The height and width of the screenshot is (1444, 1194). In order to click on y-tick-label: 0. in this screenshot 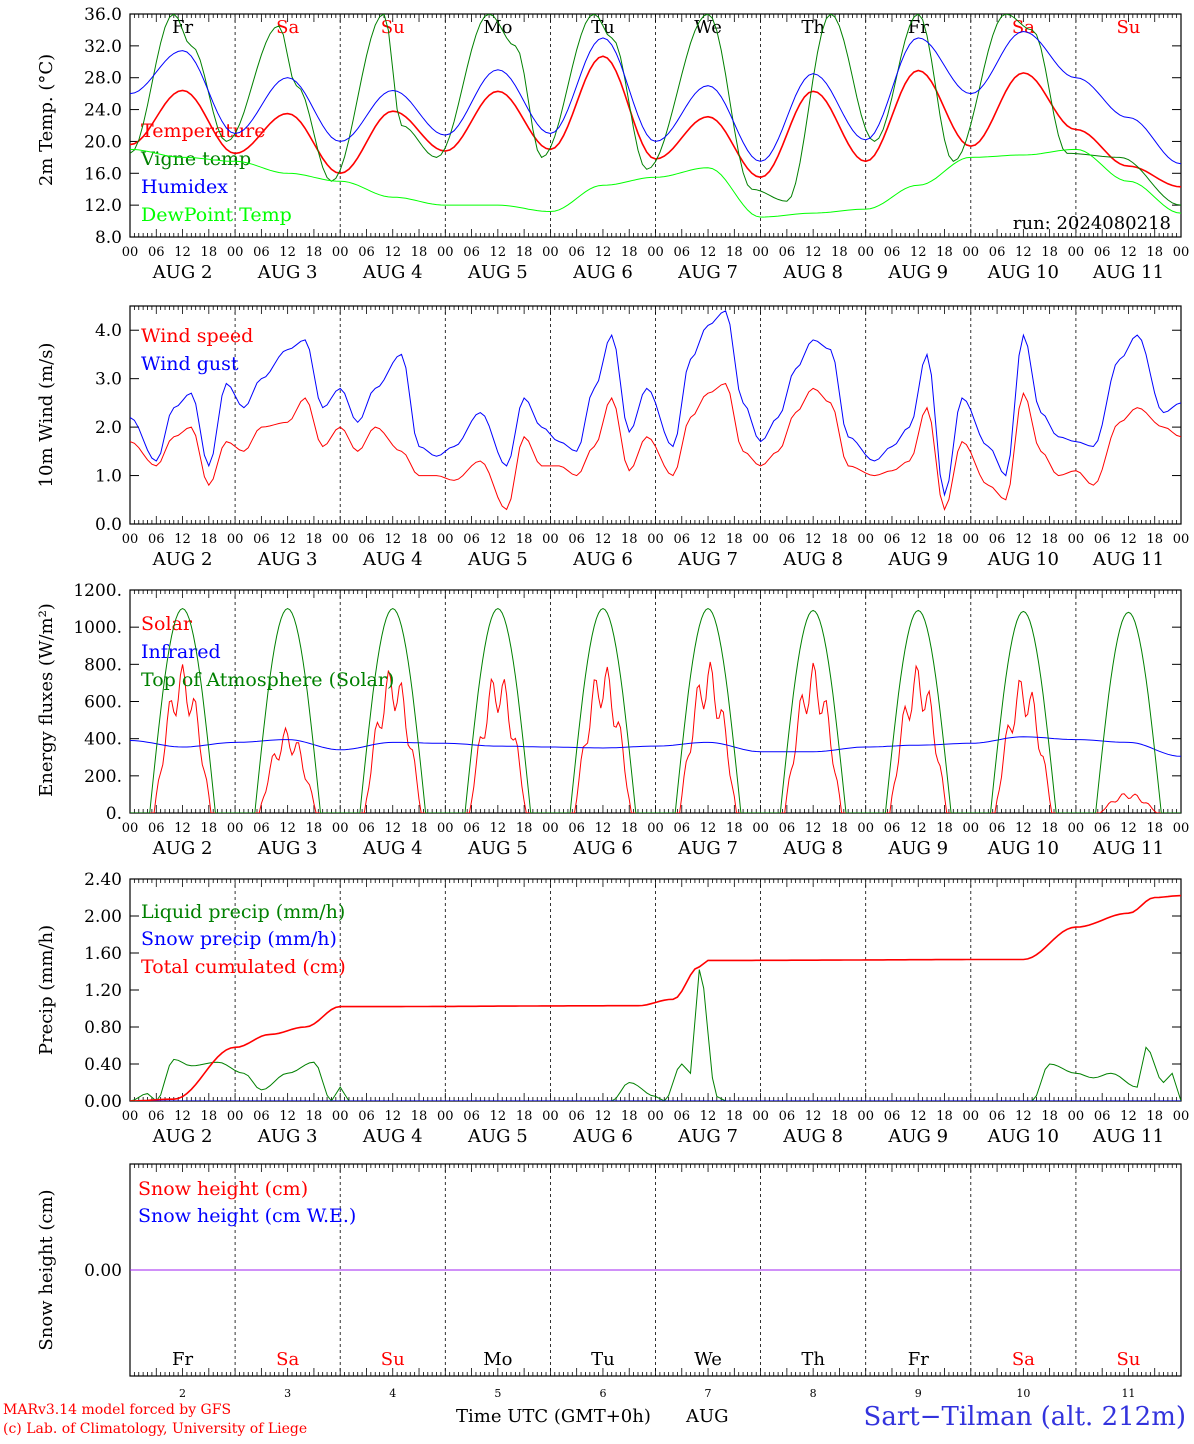, I will do `click(114, 814)`.